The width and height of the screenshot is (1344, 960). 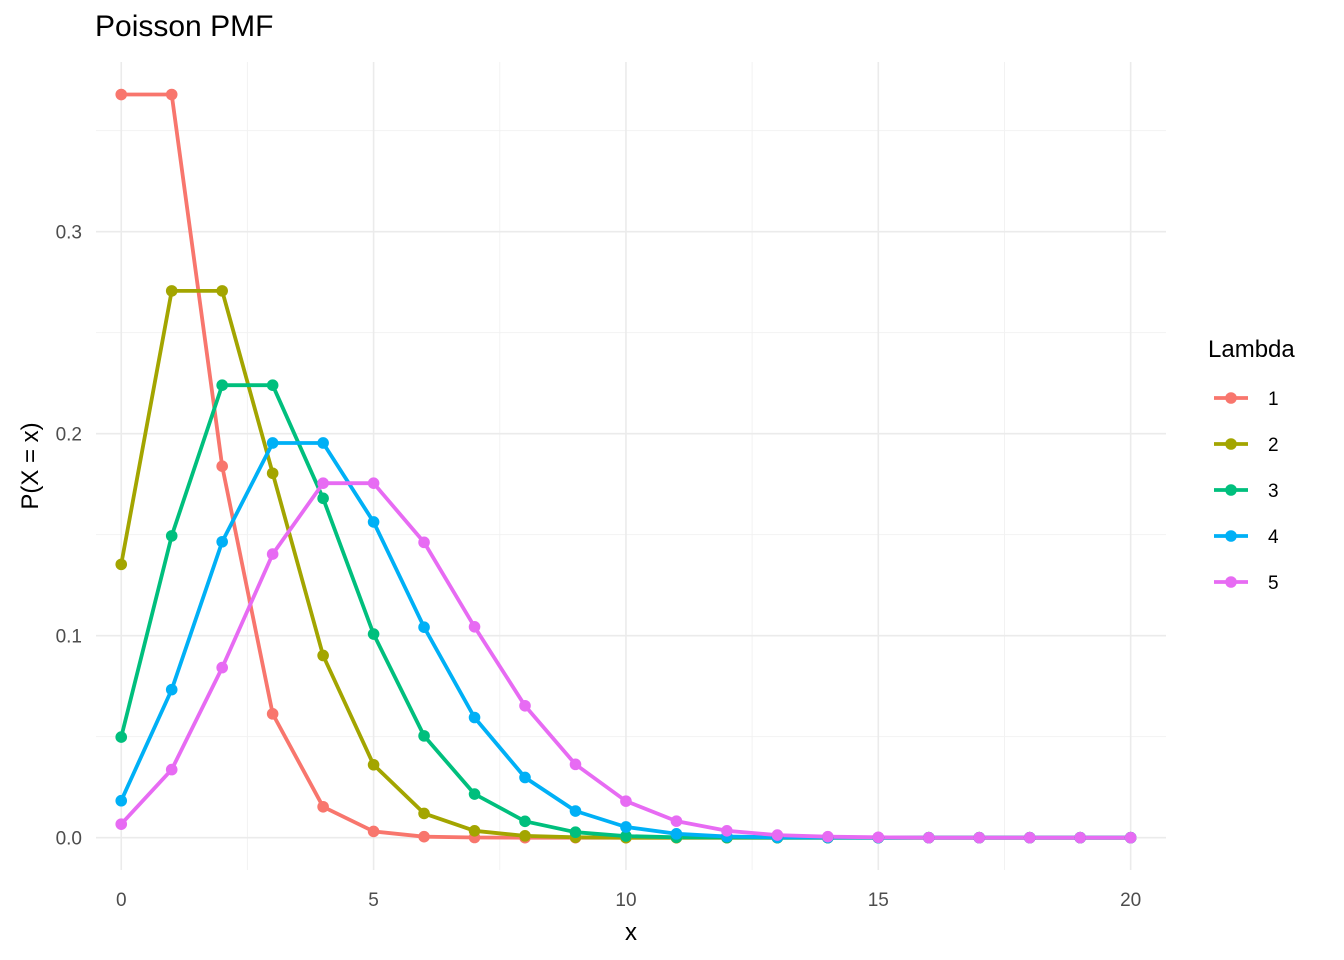 What do you see at coordinates (1273, 491) in the screenshot?
I see `legend-label: 3` at bounding box center [1273, 491].